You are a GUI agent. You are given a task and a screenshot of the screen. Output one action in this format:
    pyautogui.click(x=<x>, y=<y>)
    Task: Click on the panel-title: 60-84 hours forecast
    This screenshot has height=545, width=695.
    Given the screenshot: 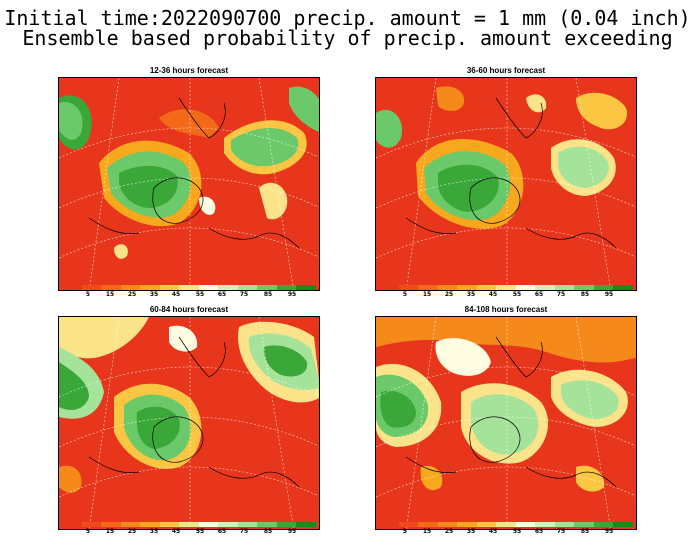 What is the action you would take?
    pyautogui.click(x=189, y=309)
    